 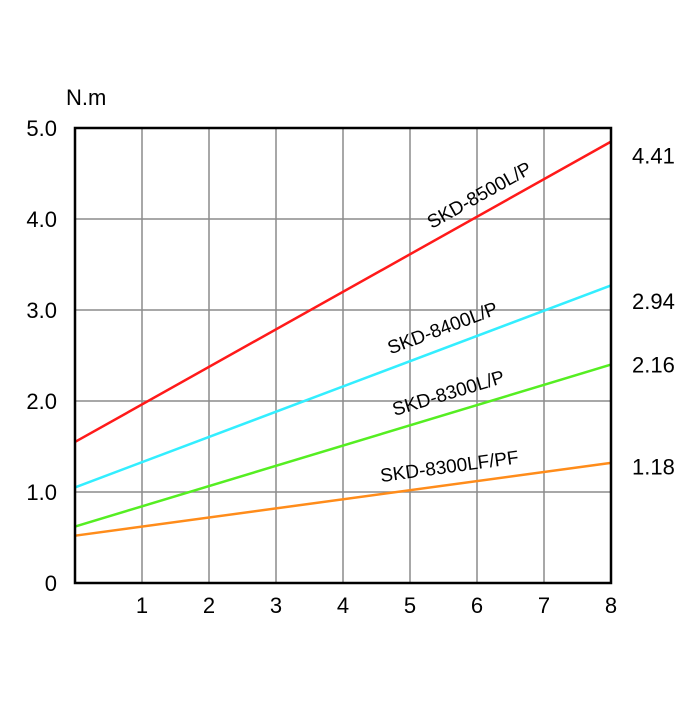 I want to click on series-line, so click(x=343, y=499).